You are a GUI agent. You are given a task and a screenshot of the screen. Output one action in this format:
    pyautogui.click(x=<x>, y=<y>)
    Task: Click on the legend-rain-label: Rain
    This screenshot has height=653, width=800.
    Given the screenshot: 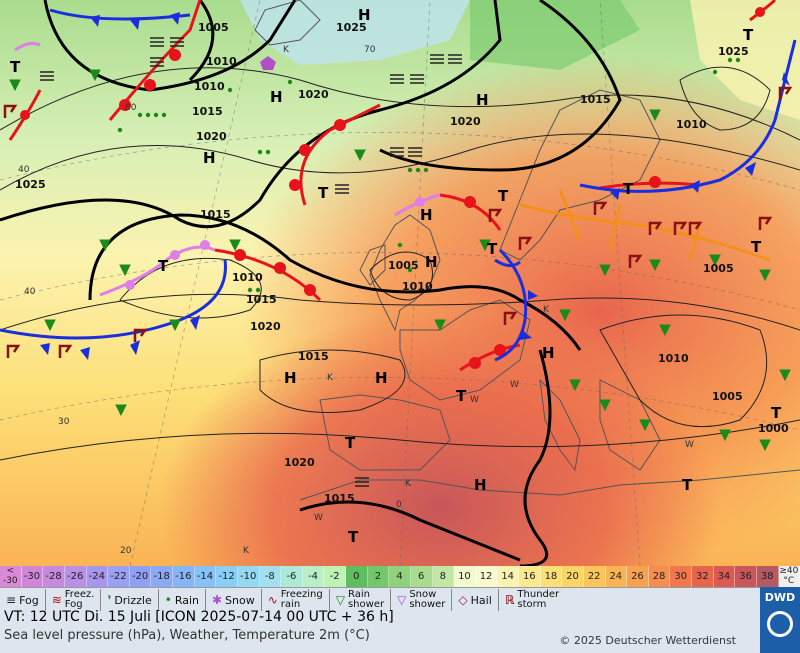 What is the action you would take?
    pyautogui.click(x=186, y=600)
    